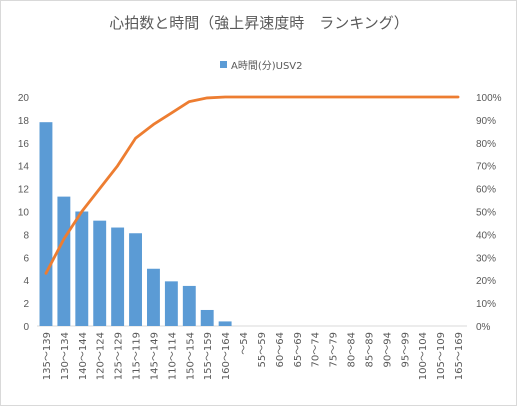 Image resolution: width=517 pixels, height=407 pixels. What do you see at coordinates (208, 356) in the screenshot?
I see `x-tick-label: 155～159` at bounding box center [208, 356].